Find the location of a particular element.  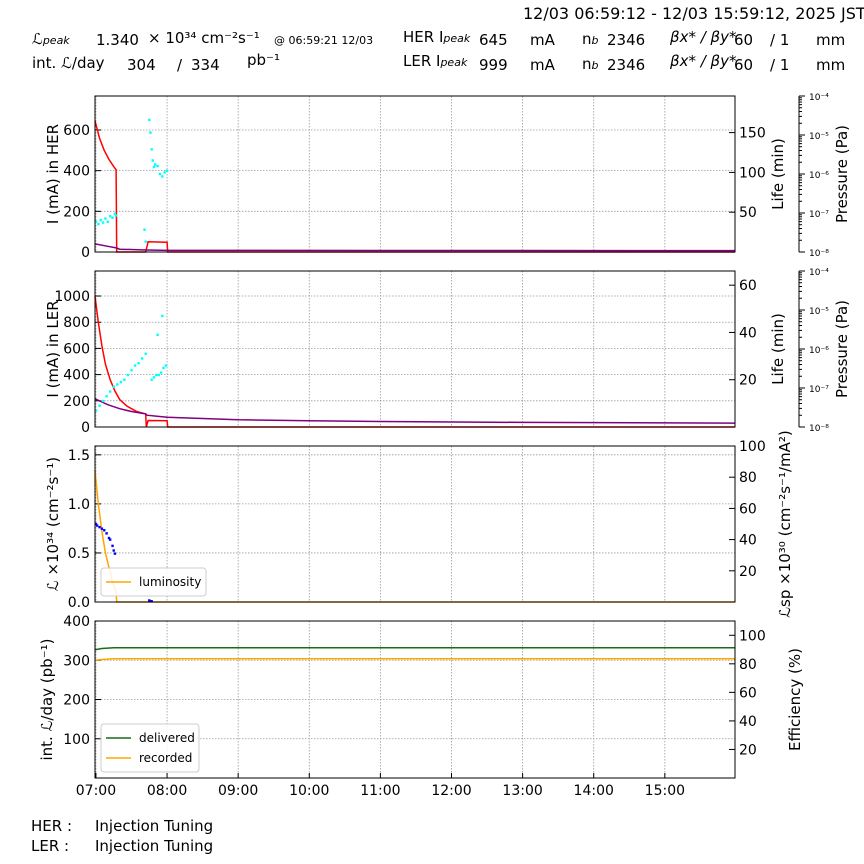

x-tick-label: 12:00 is located at coordinates (451, 791).